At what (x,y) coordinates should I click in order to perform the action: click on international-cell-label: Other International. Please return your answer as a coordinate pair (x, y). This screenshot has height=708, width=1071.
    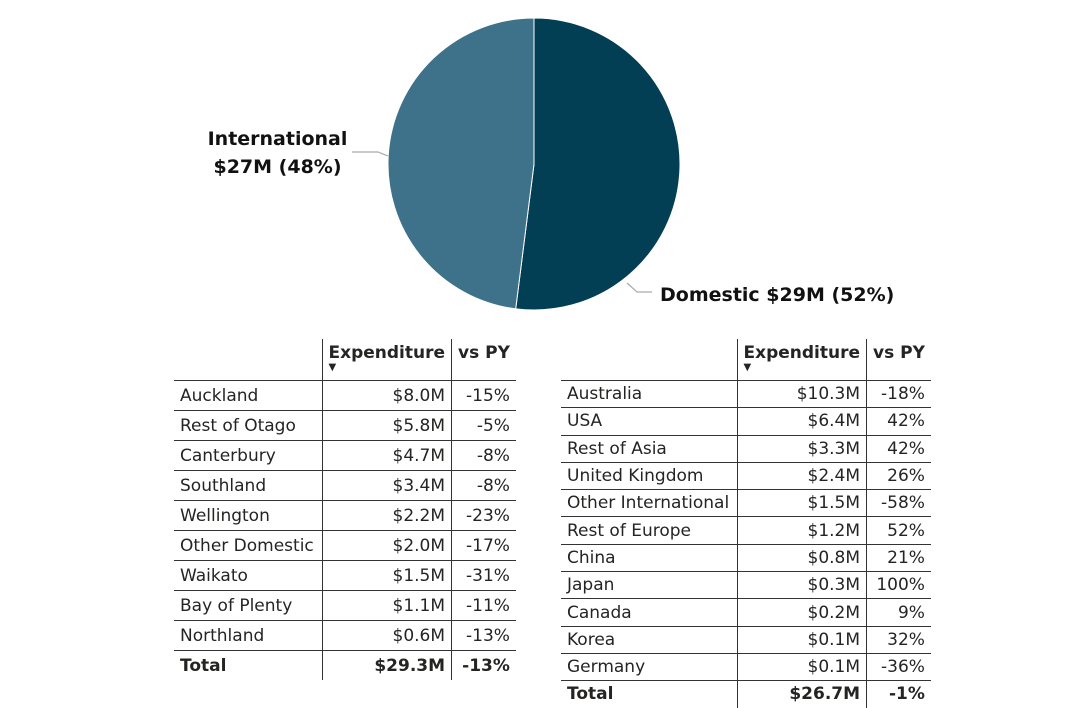
    Looking at the image, I should click on (649, 503).